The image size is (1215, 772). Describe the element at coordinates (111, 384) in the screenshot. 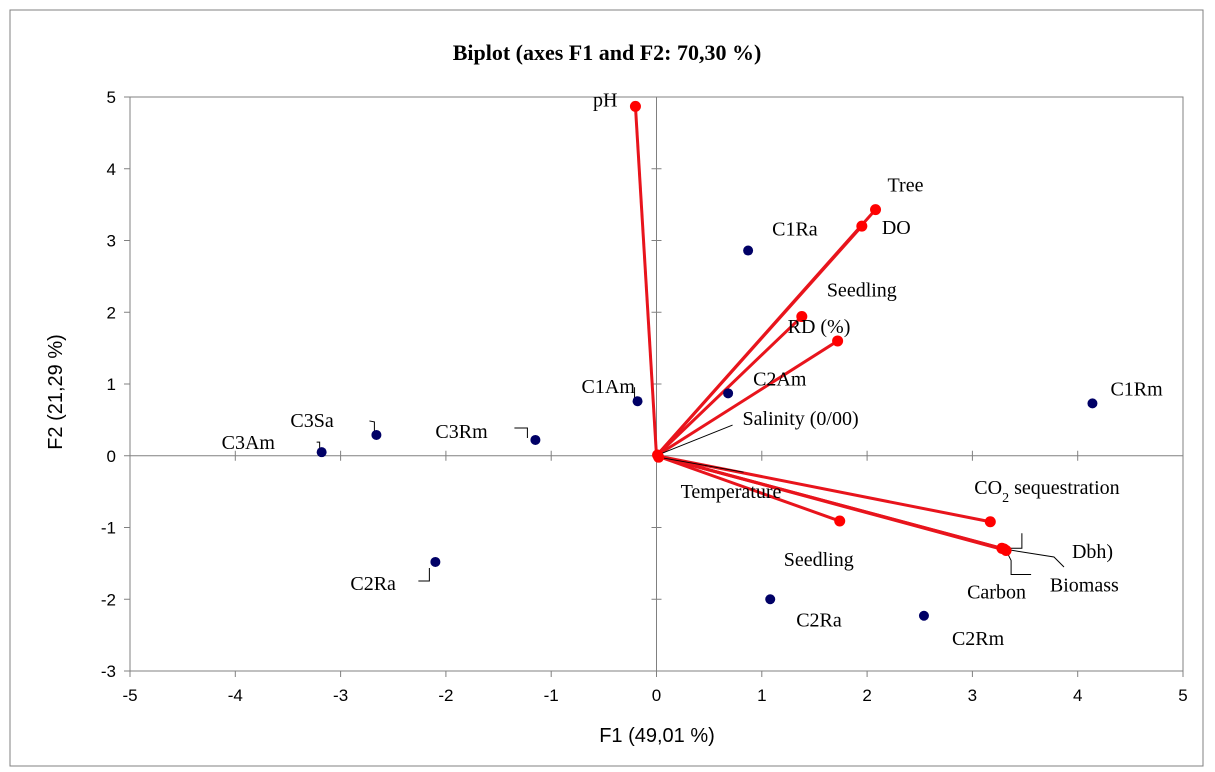

I see `y-tick-label: 1` at that location.